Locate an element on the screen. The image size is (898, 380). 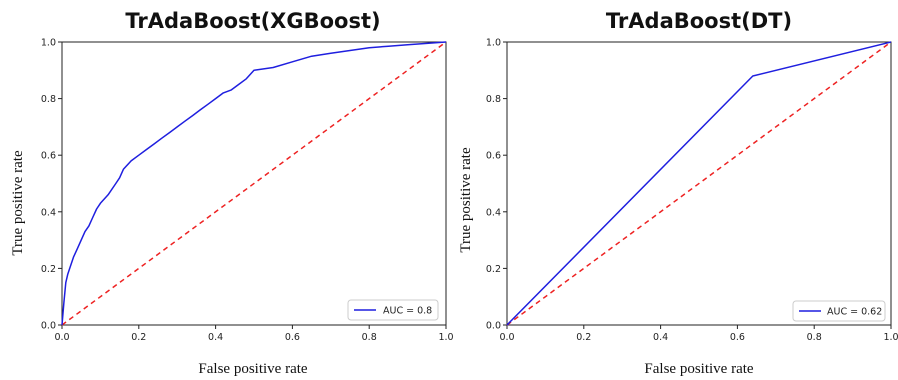
legend: AUC = 0.62 is located at coordinates (839, 311).